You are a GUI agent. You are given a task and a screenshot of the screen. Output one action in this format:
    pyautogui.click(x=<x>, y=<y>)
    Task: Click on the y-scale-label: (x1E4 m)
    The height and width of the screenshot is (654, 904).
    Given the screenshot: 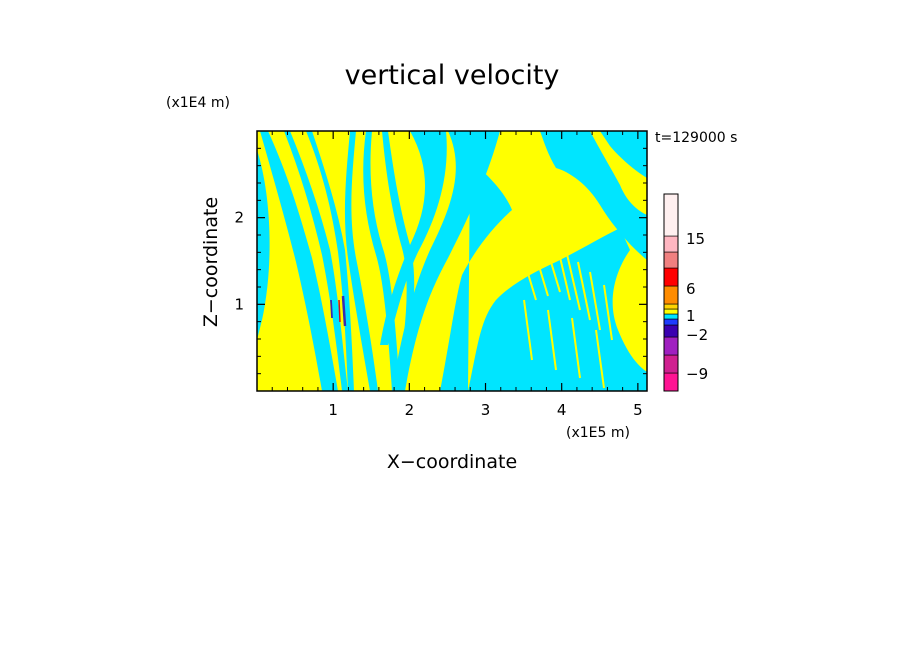 What is the action you would take?
    pyautogui.click(x=198, y=103)
    